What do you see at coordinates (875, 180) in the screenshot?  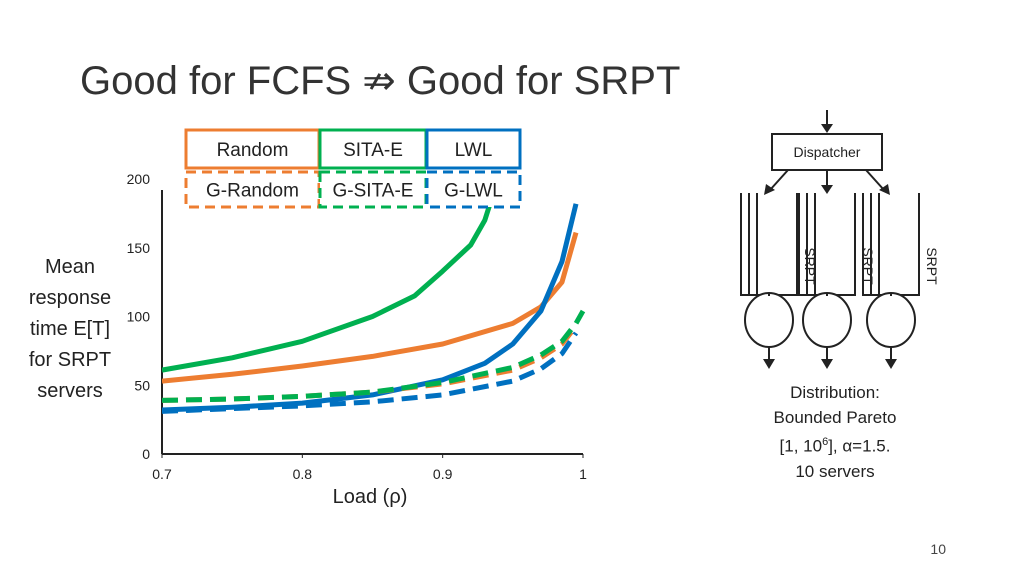 I see `dispatch-arrow-right` at bounding box center [875, 180].